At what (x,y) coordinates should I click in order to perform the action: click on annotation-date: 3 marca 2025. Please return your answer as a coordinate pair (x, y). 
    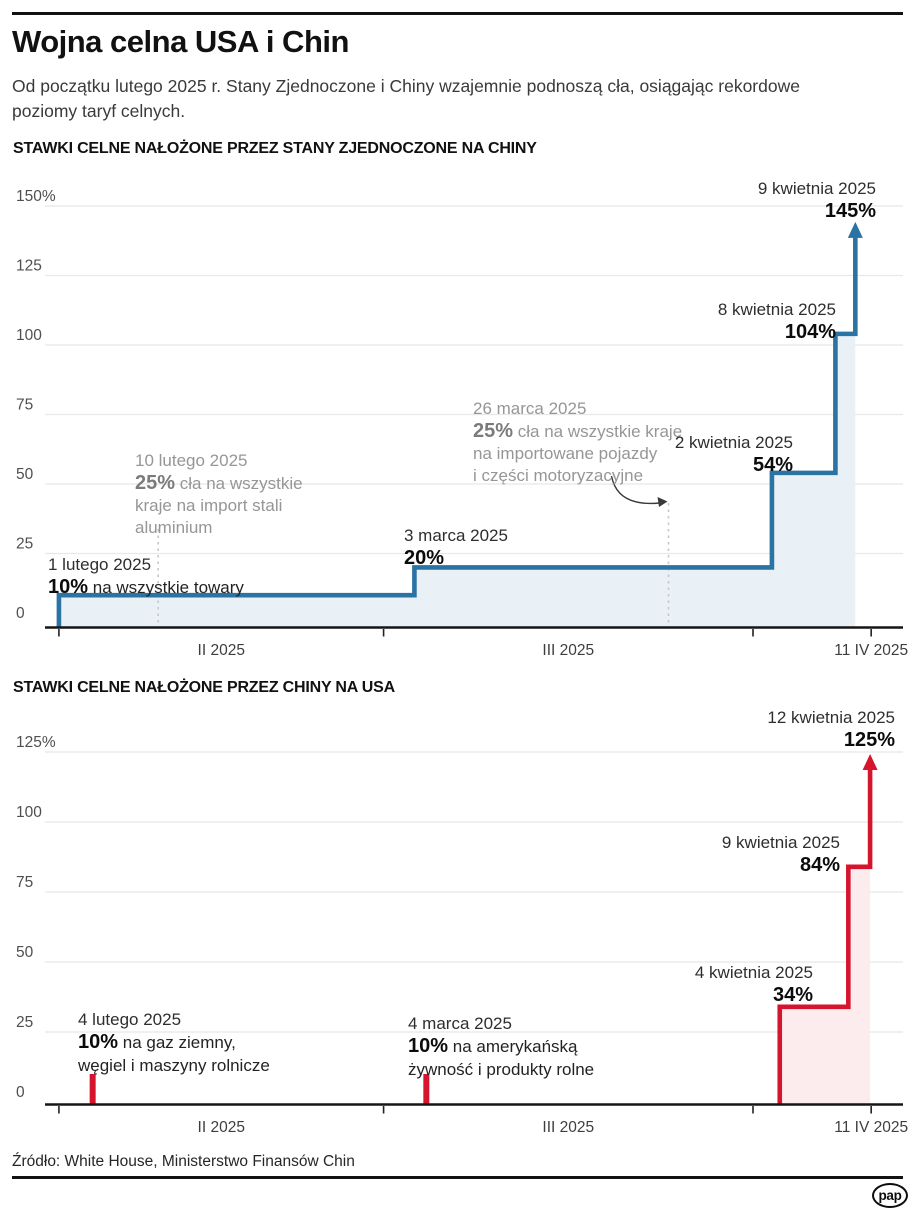
    Looking at the image, I should click on (456, 535).